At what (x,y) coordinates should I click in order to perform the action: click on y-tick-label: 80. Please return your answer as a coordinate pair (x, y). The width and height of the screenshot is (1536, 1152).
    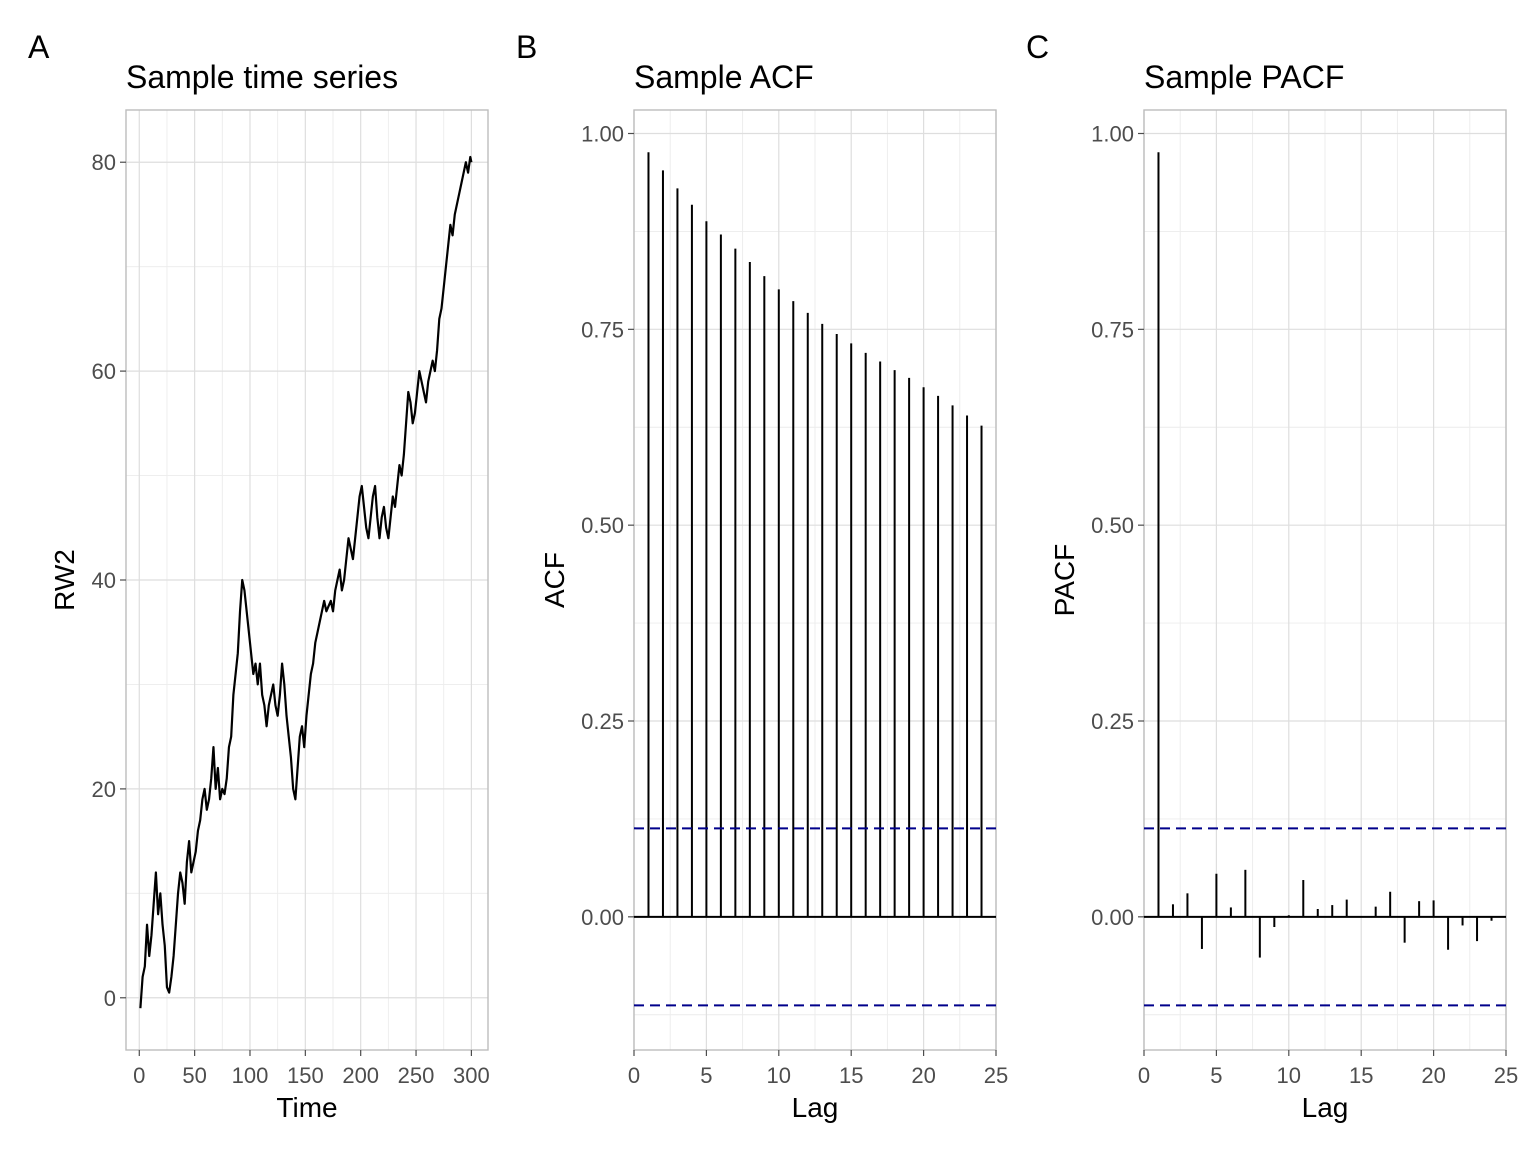
    Looking at the image, I should click on (104, 162).